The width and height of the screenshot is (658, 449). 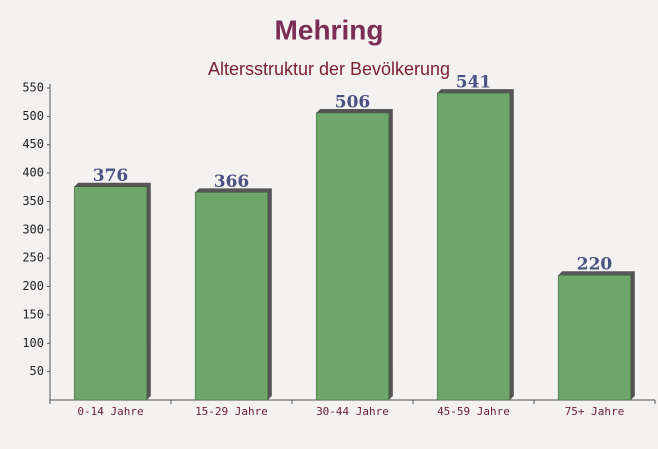 I want to click on y-tick-label: 300, so click(x=33, y=229).